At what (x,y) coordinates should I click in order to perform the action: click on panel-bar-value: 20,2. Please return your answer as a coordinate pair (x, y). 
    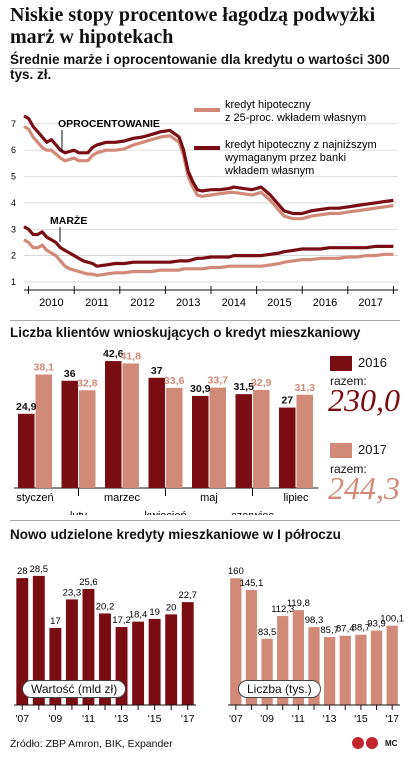
    Looking at the image, I should click on (105, 606).